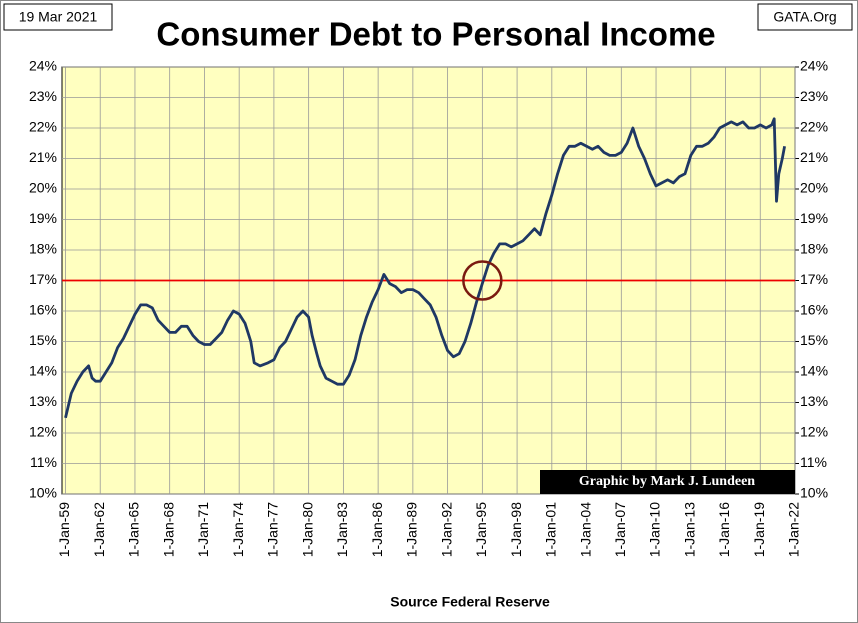  Describe the element at coordinates (620, 529) in the screenshot. I see `x-tick-label: 1-Jan-07` at that location.